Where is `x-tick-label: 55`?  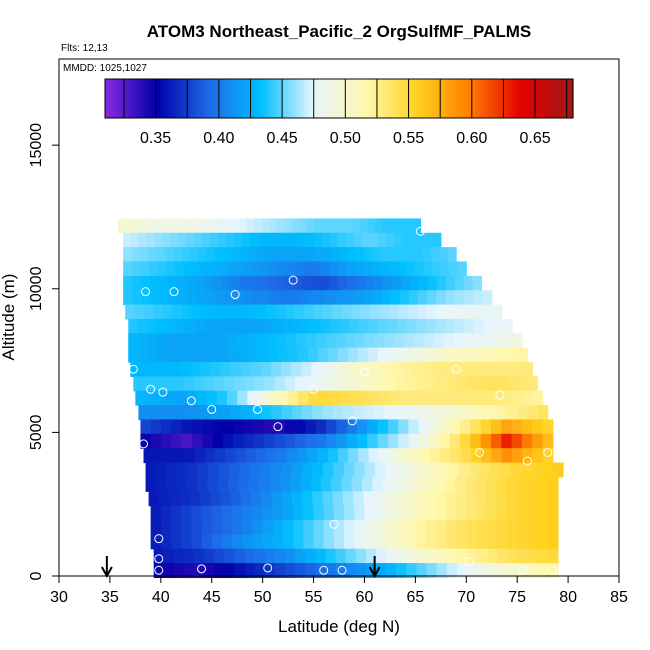 x-tick-label: 55 is located at coordinates (314, 597).